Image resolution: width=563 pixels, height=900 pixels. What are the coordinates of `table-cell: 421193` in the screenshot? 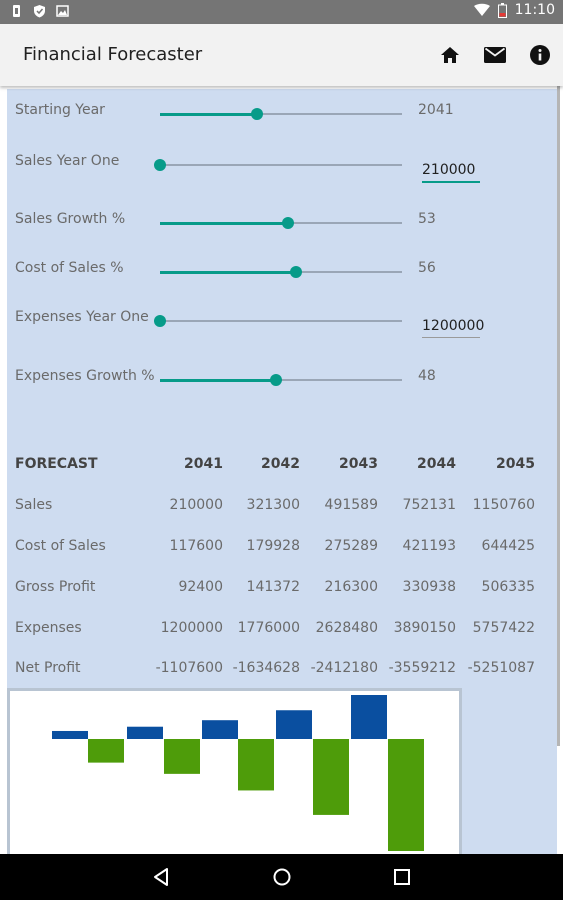 It's located at (429, 546).